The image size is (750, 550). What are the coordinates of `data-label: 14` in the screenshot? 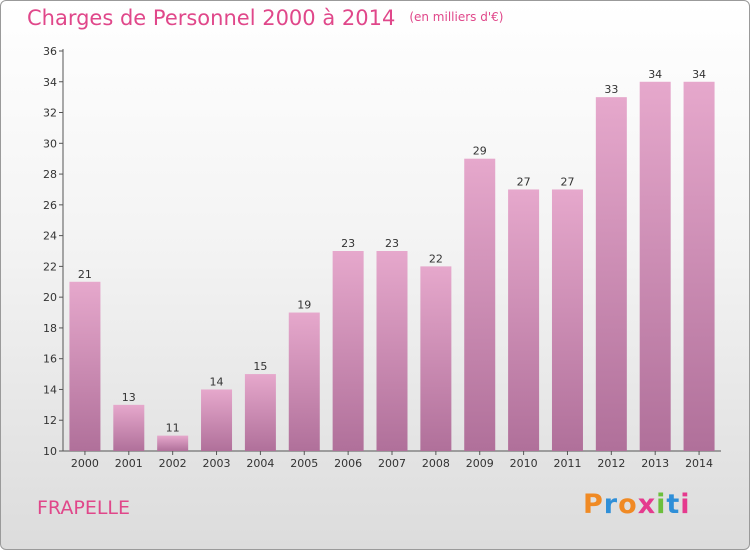 It's located at (217, 381).